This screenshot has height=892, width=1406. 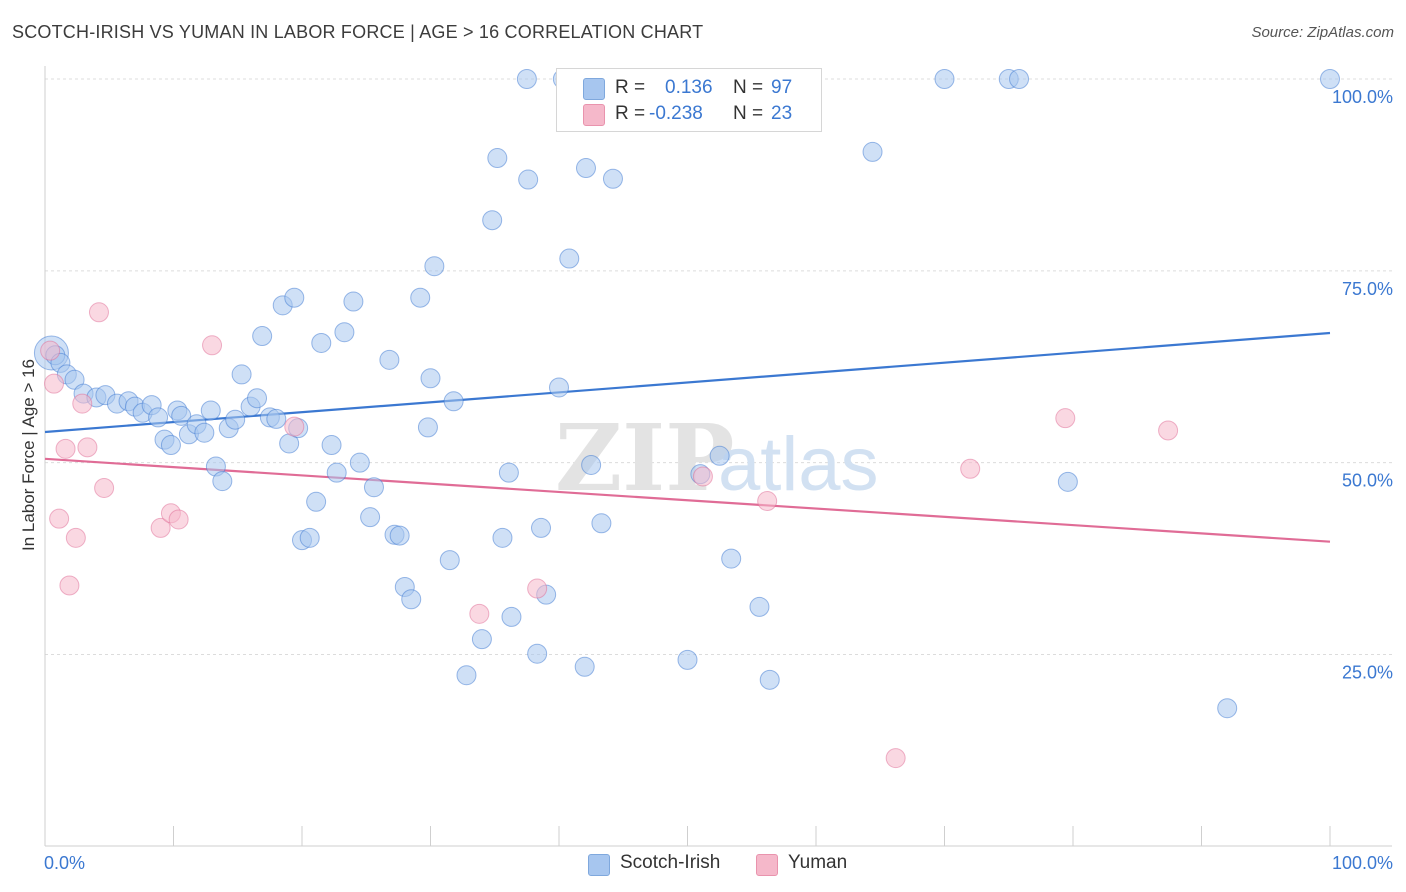 I want to click on bottom-legend-swatch-pink, so click(x=767, y=865).